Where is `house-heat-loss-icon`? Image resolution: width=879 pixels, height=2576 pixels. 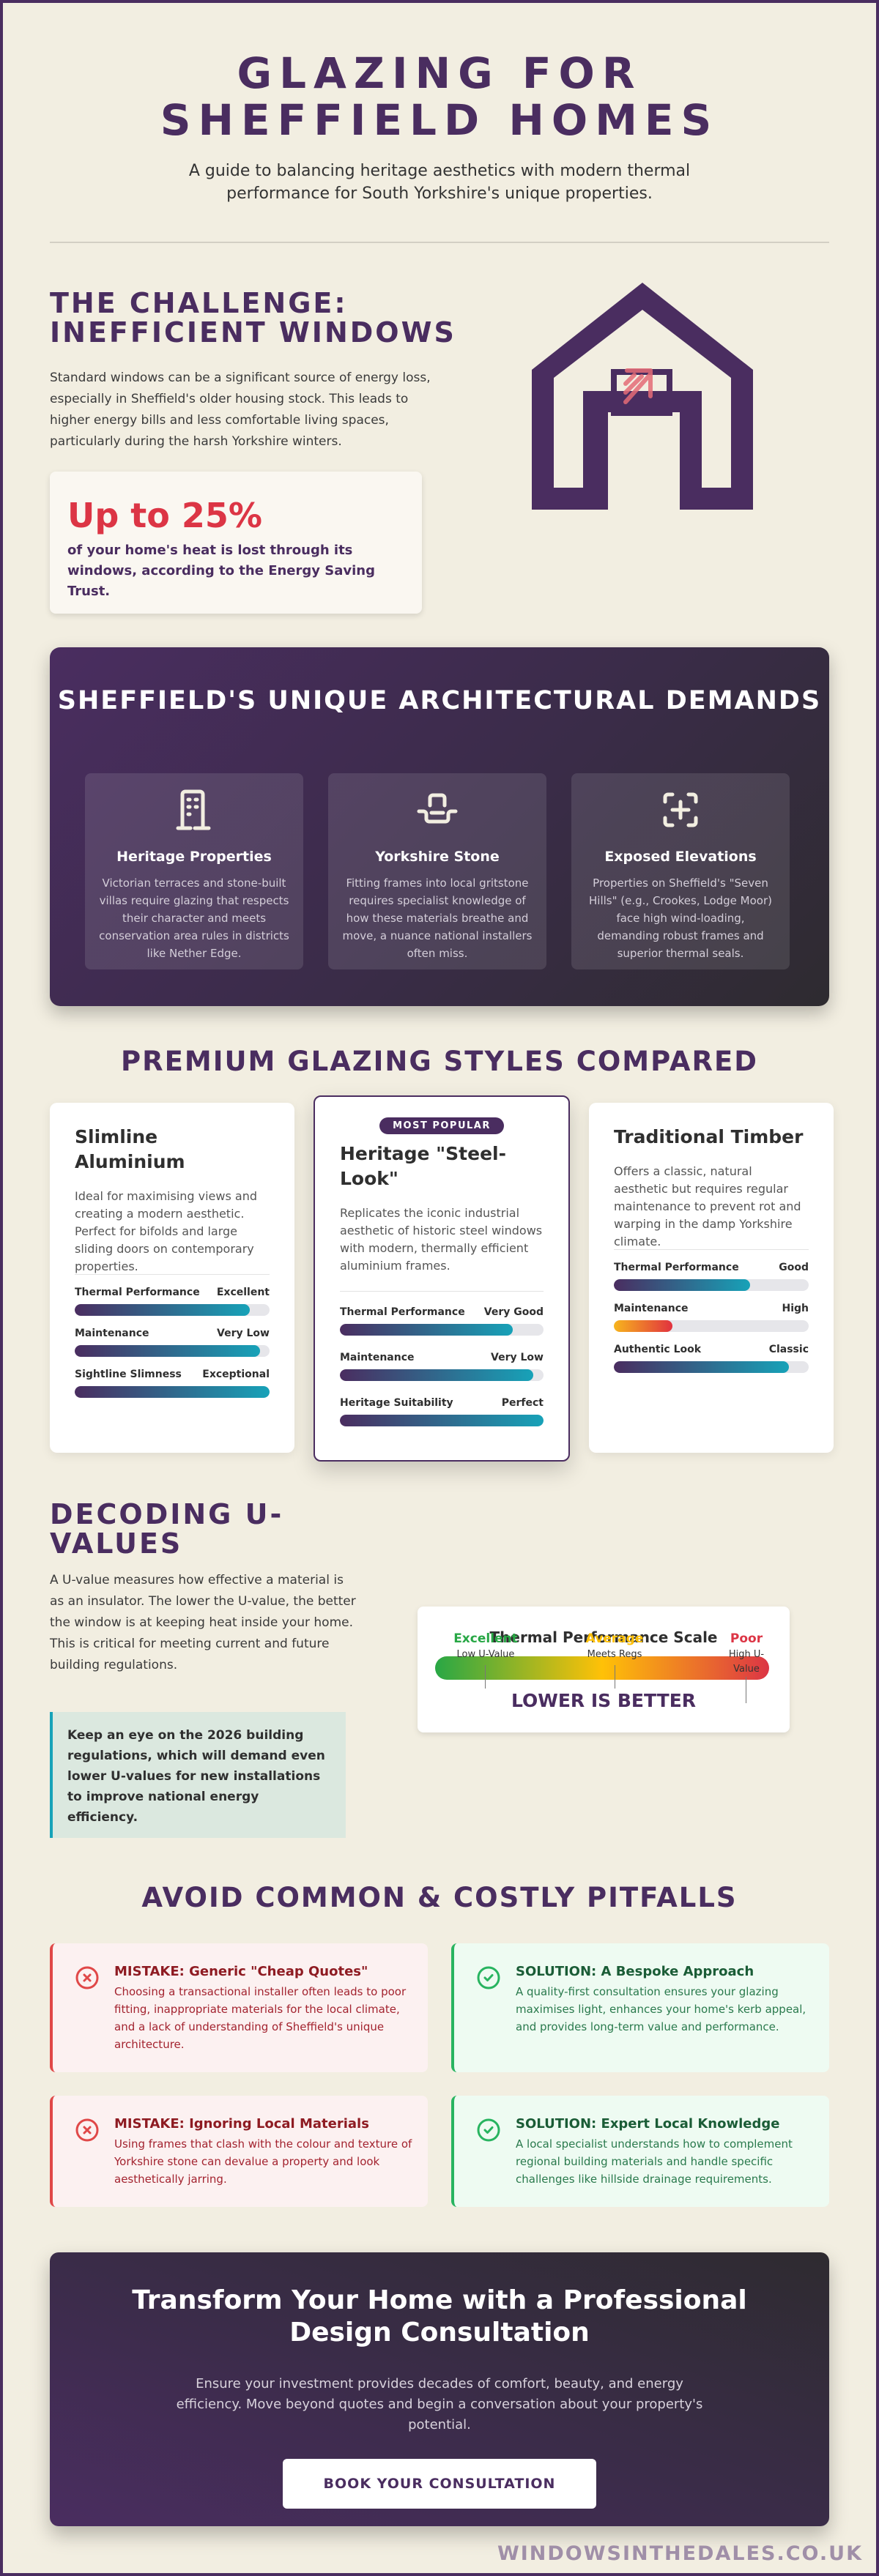
house-heat-loss-icon is located at coordinates (645, 396).